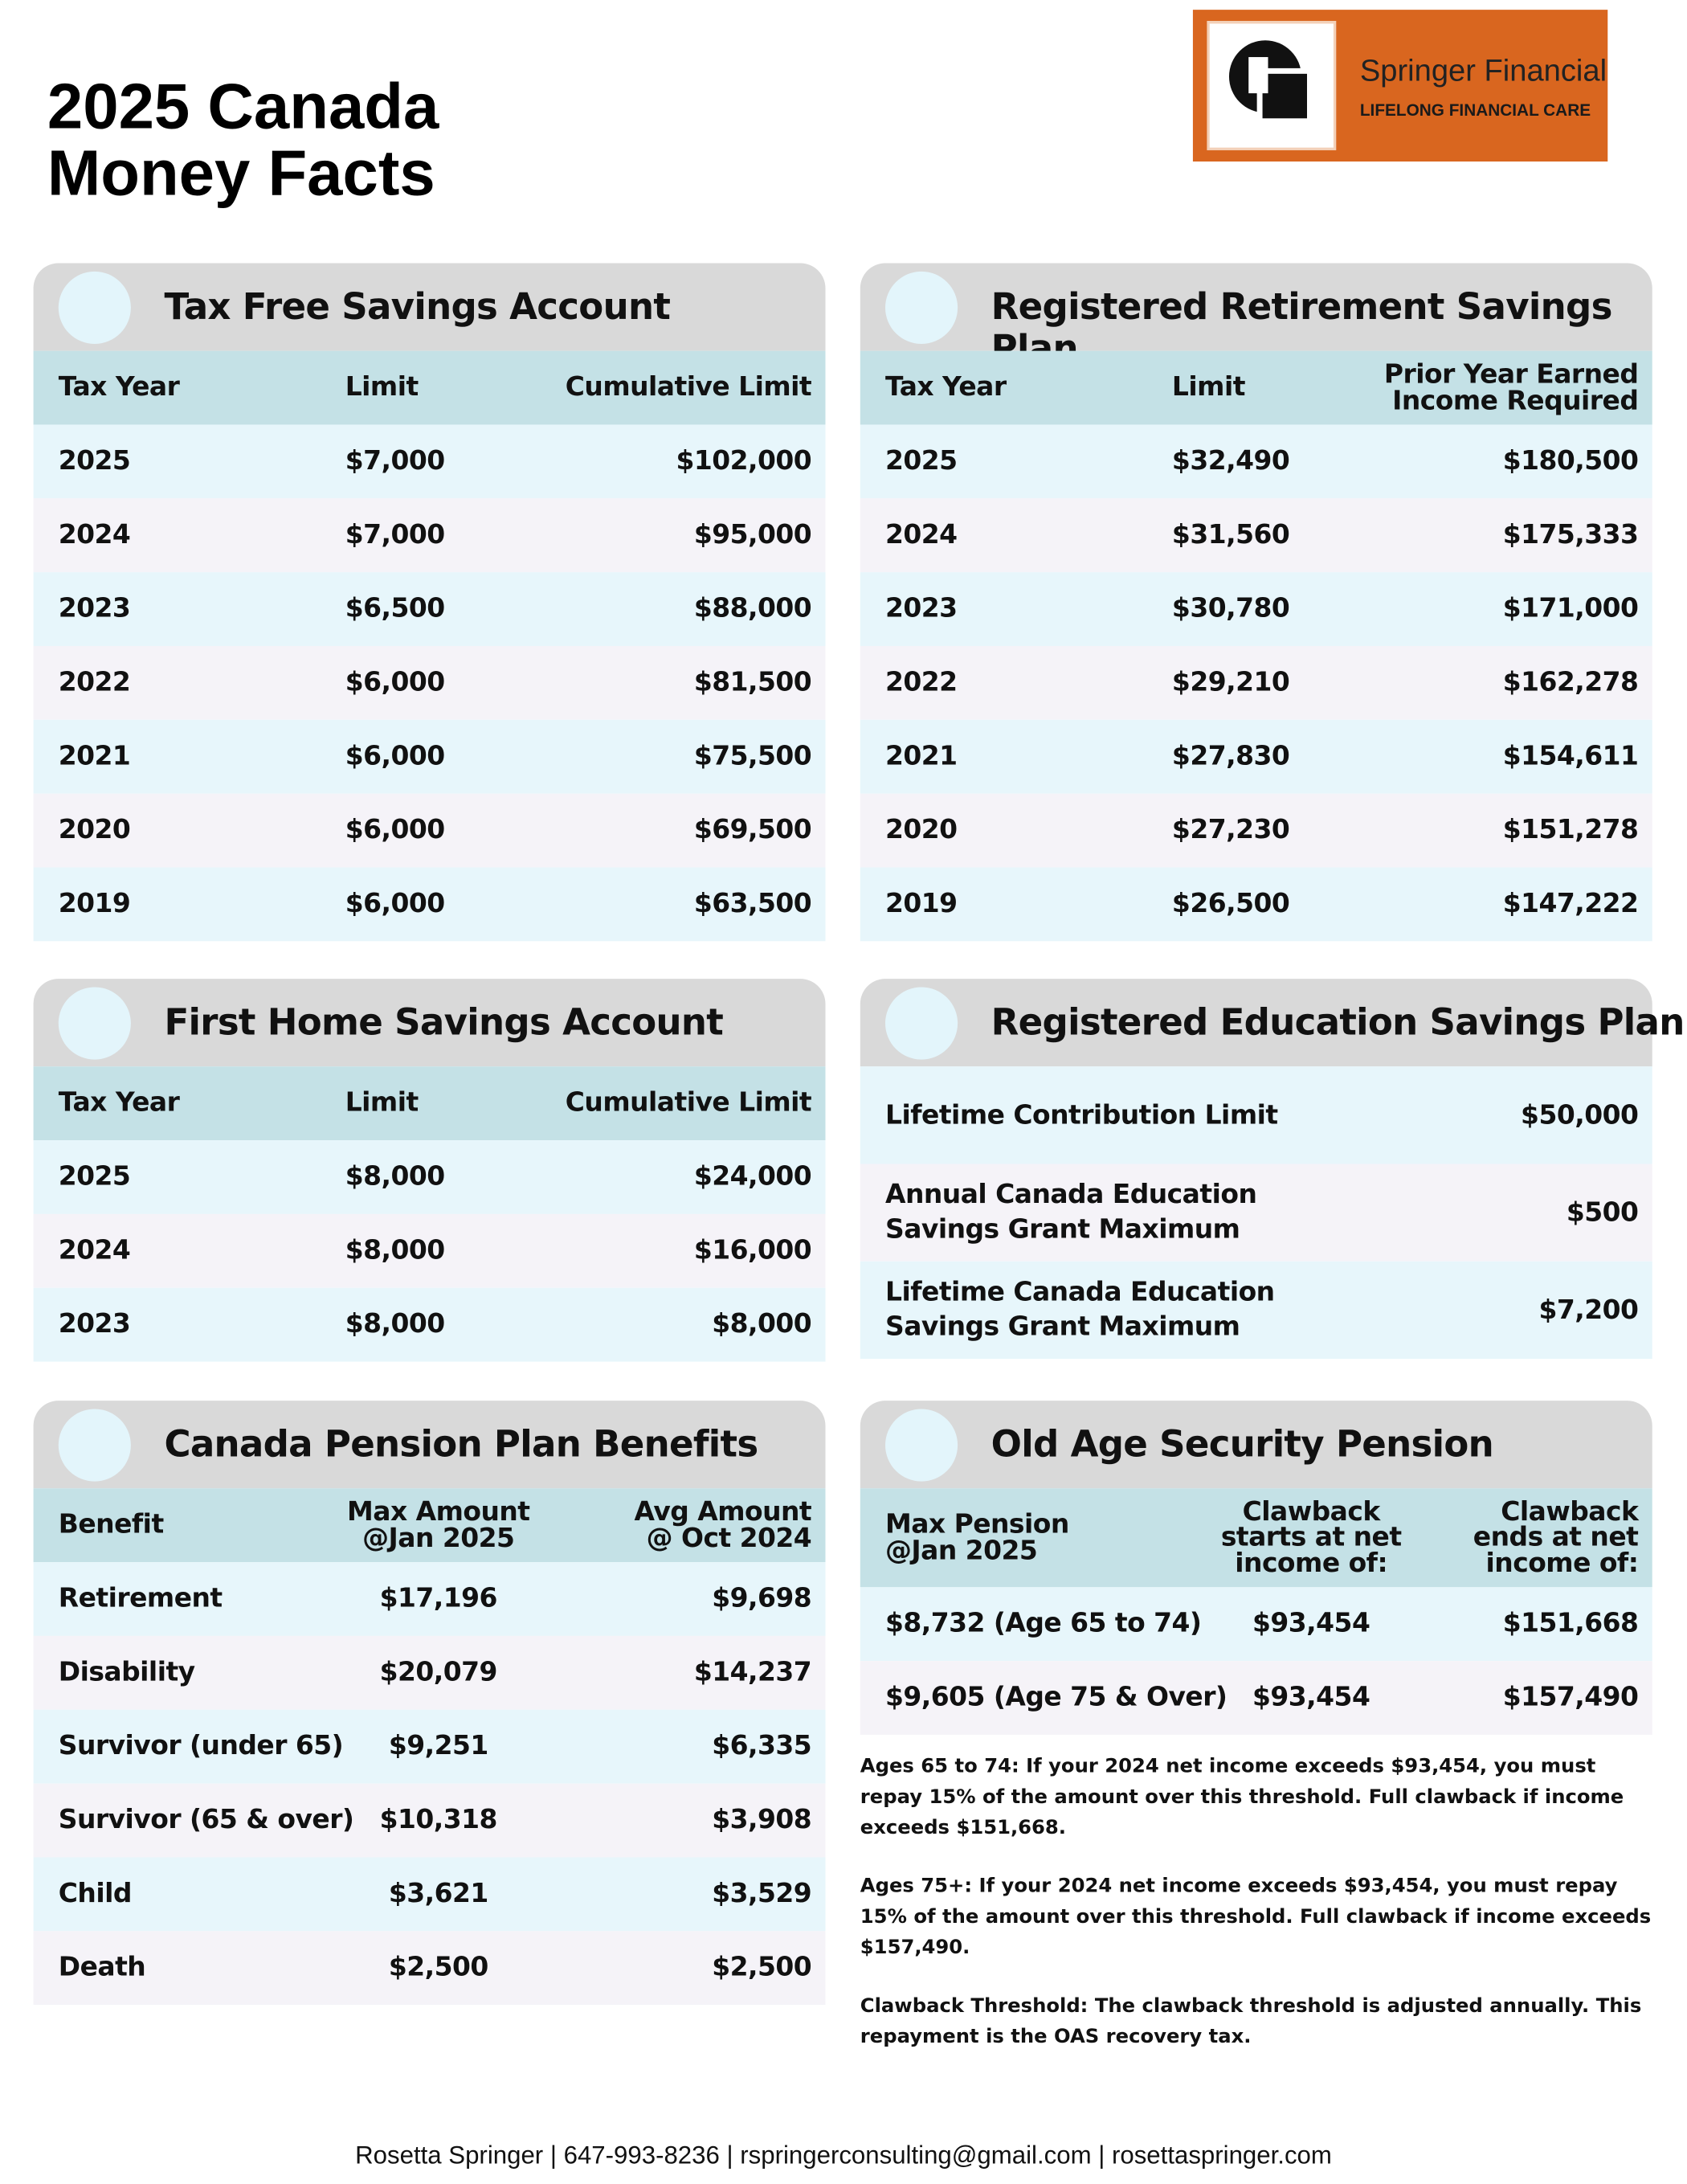  What do you see at coordinates (438, 1893) in the screenshot?
I see `cell: $3,621` at bounding box center [438, 1893].